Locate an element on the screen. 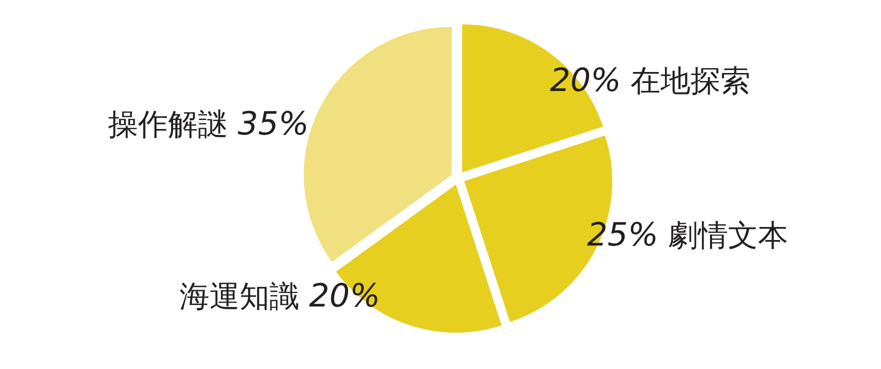  slice-label: 操作解謎 is located at coordinates (168, 124).